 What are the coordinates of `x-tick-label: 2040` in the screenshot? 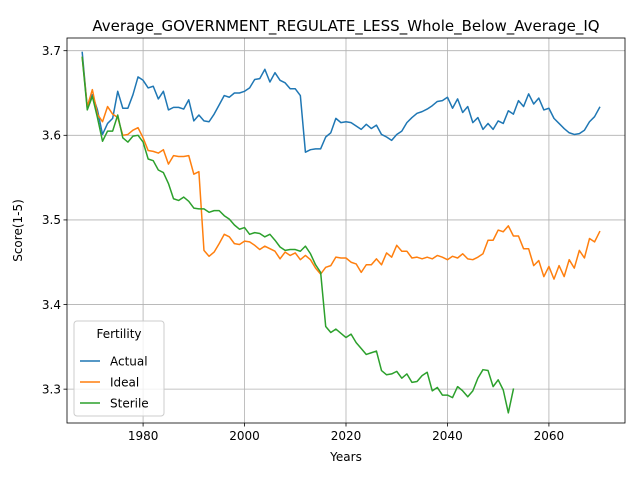 It's located at (447, 436).